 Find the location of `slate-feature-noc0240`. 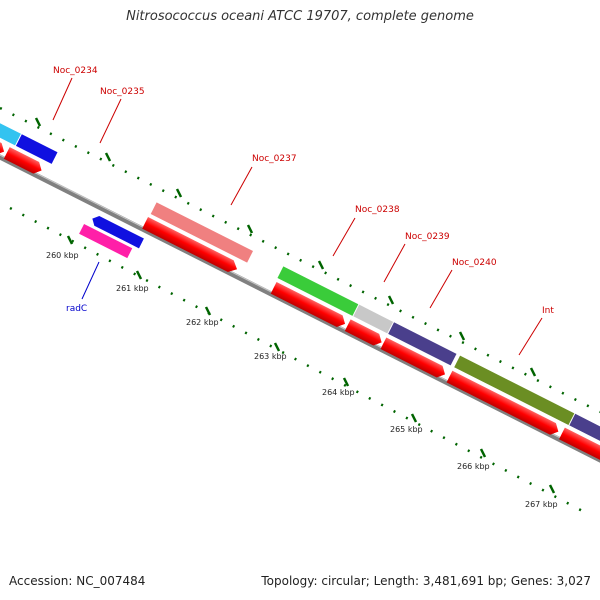

slate-feature-noc0240 is located at coordinates (422, 344).